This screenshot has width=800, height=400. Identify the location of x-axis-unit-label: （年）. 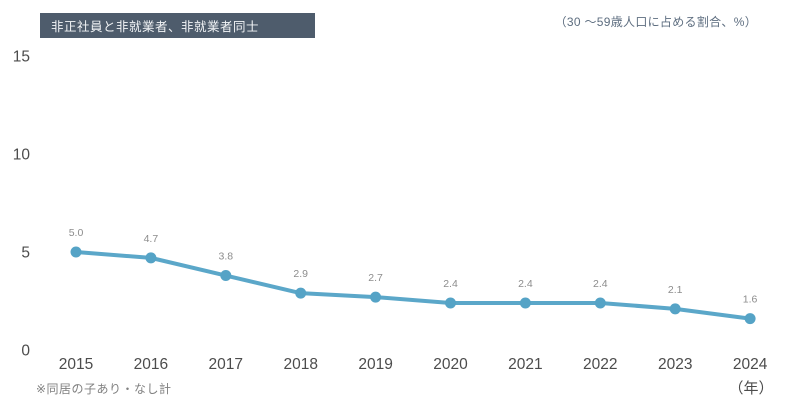
(751, 388).